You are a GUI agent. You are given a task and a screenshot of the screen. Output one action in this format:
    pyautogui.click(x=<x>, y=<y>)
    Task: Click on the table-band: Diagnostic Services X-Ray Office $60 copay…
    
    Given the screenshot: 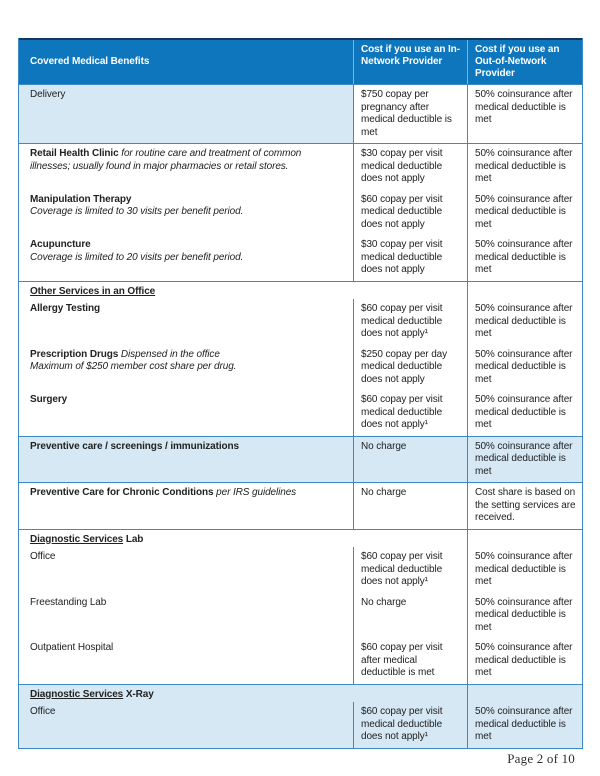 What is the action you would take?
    pyautogui.click(x=301, y=715)
    